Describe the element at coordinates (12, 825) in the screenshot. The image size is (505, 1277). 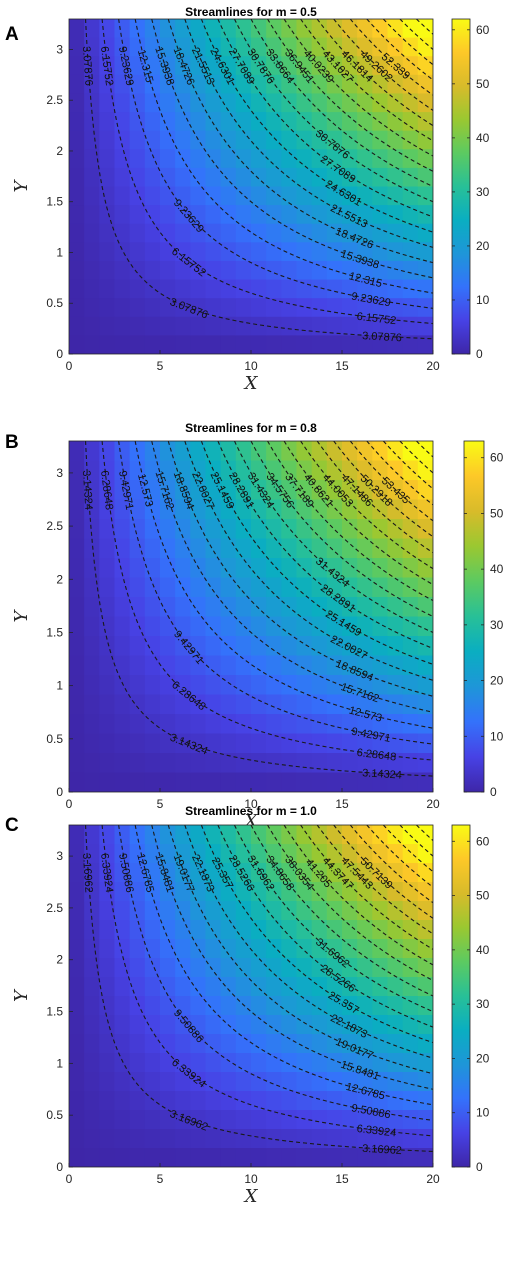
I see `panel-letter: C` at that location.